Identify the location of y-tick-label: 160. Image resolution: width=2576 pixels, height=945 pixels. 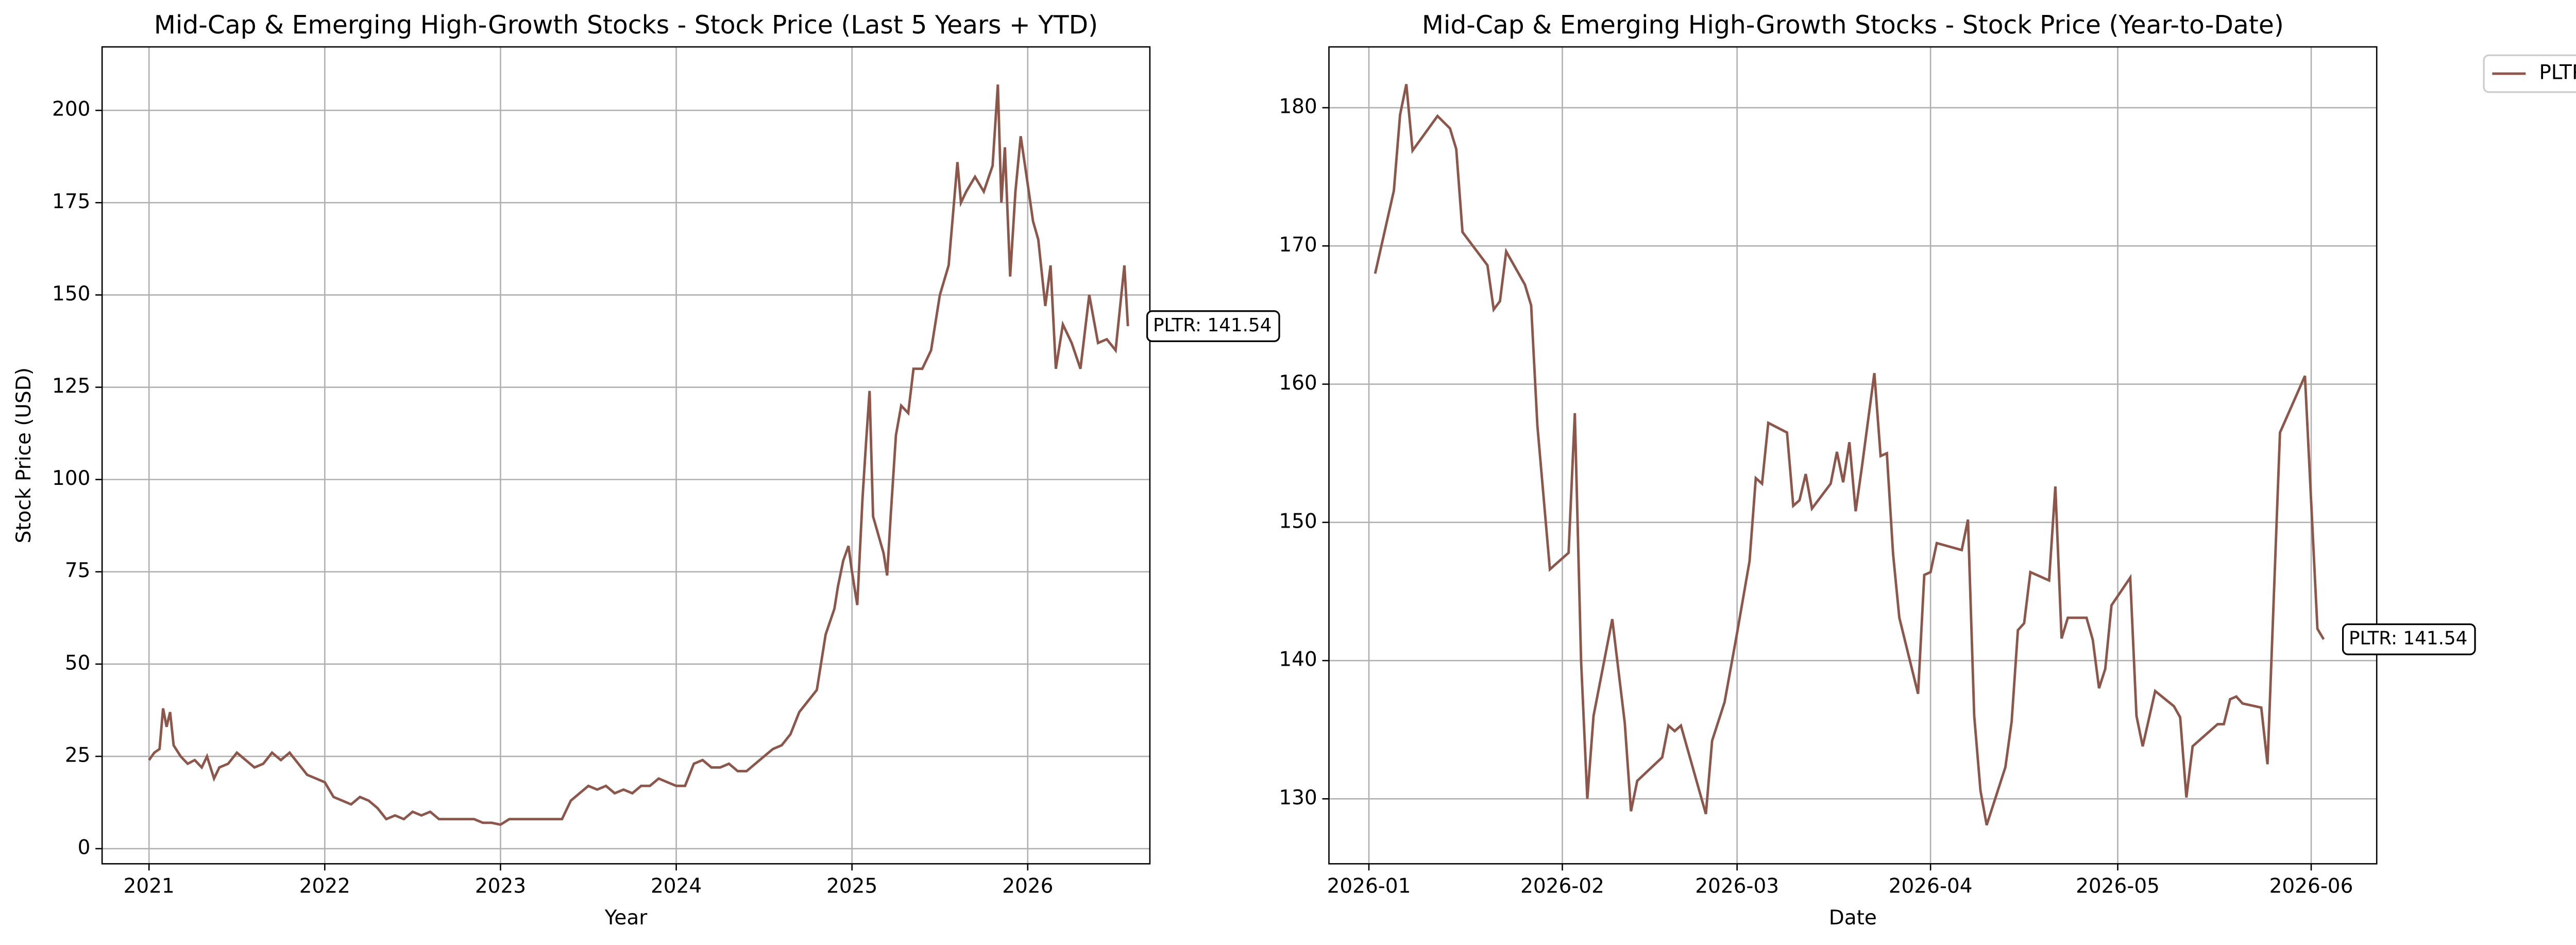
(1298, 383).